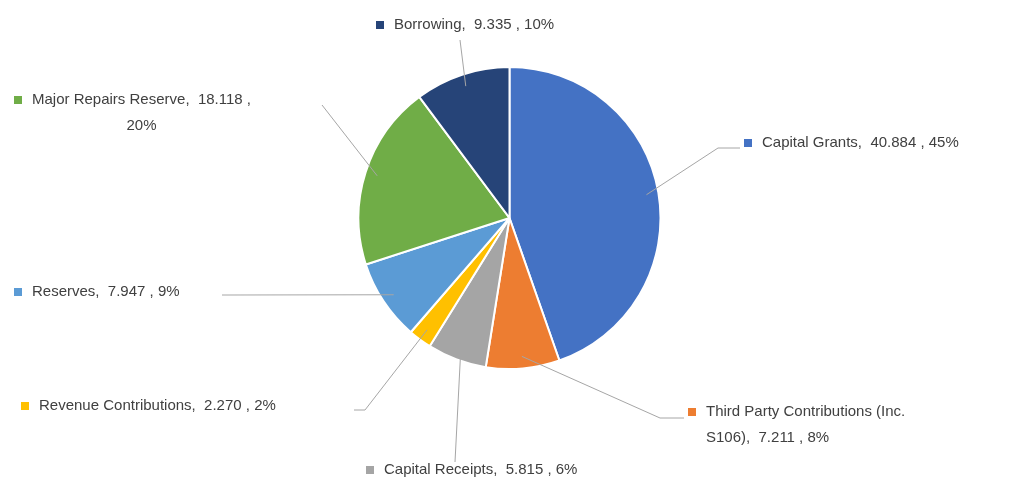 The width and height of the screenshot is (1019, 481). I want to click on legend-label: Third Party Contributions (Inc. S106), 7.211 , 8%, so click(806, 424).